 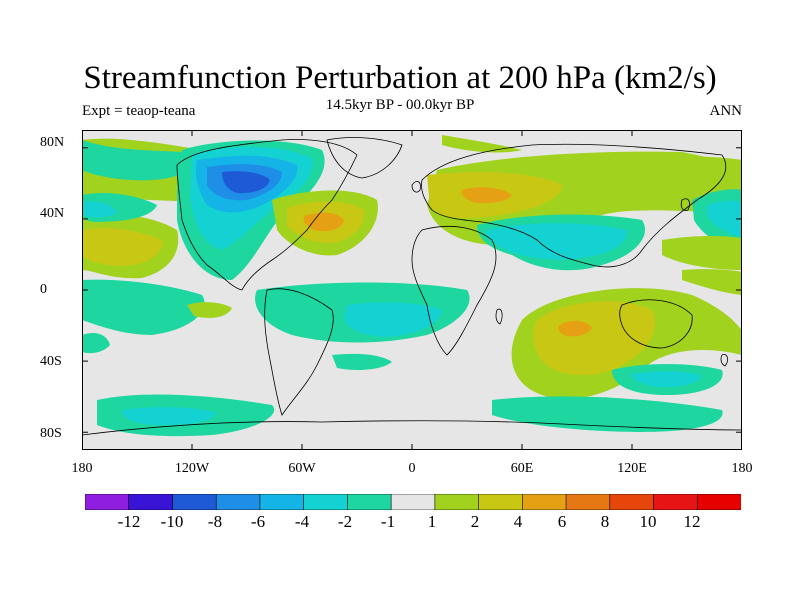 I want to click on colorbar-label: 4, so click(x=518, y=521).